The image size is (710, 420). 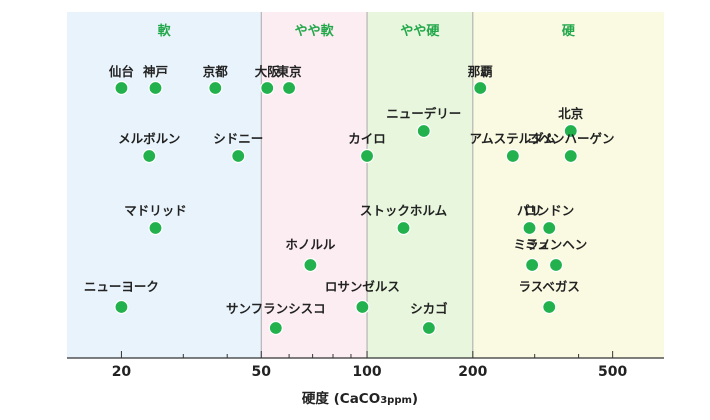 What do you see at coordinates (396, 400) in the screenshot?
I see `x-axis-title-sub: 3ppm` at bounding box center [396, 400].